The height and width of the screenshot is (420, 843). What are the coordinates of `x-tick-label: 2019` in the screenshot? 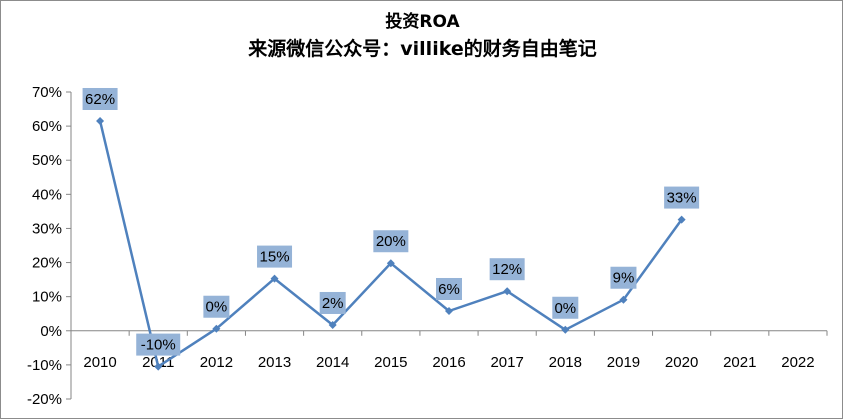 It's located at (623, 362).